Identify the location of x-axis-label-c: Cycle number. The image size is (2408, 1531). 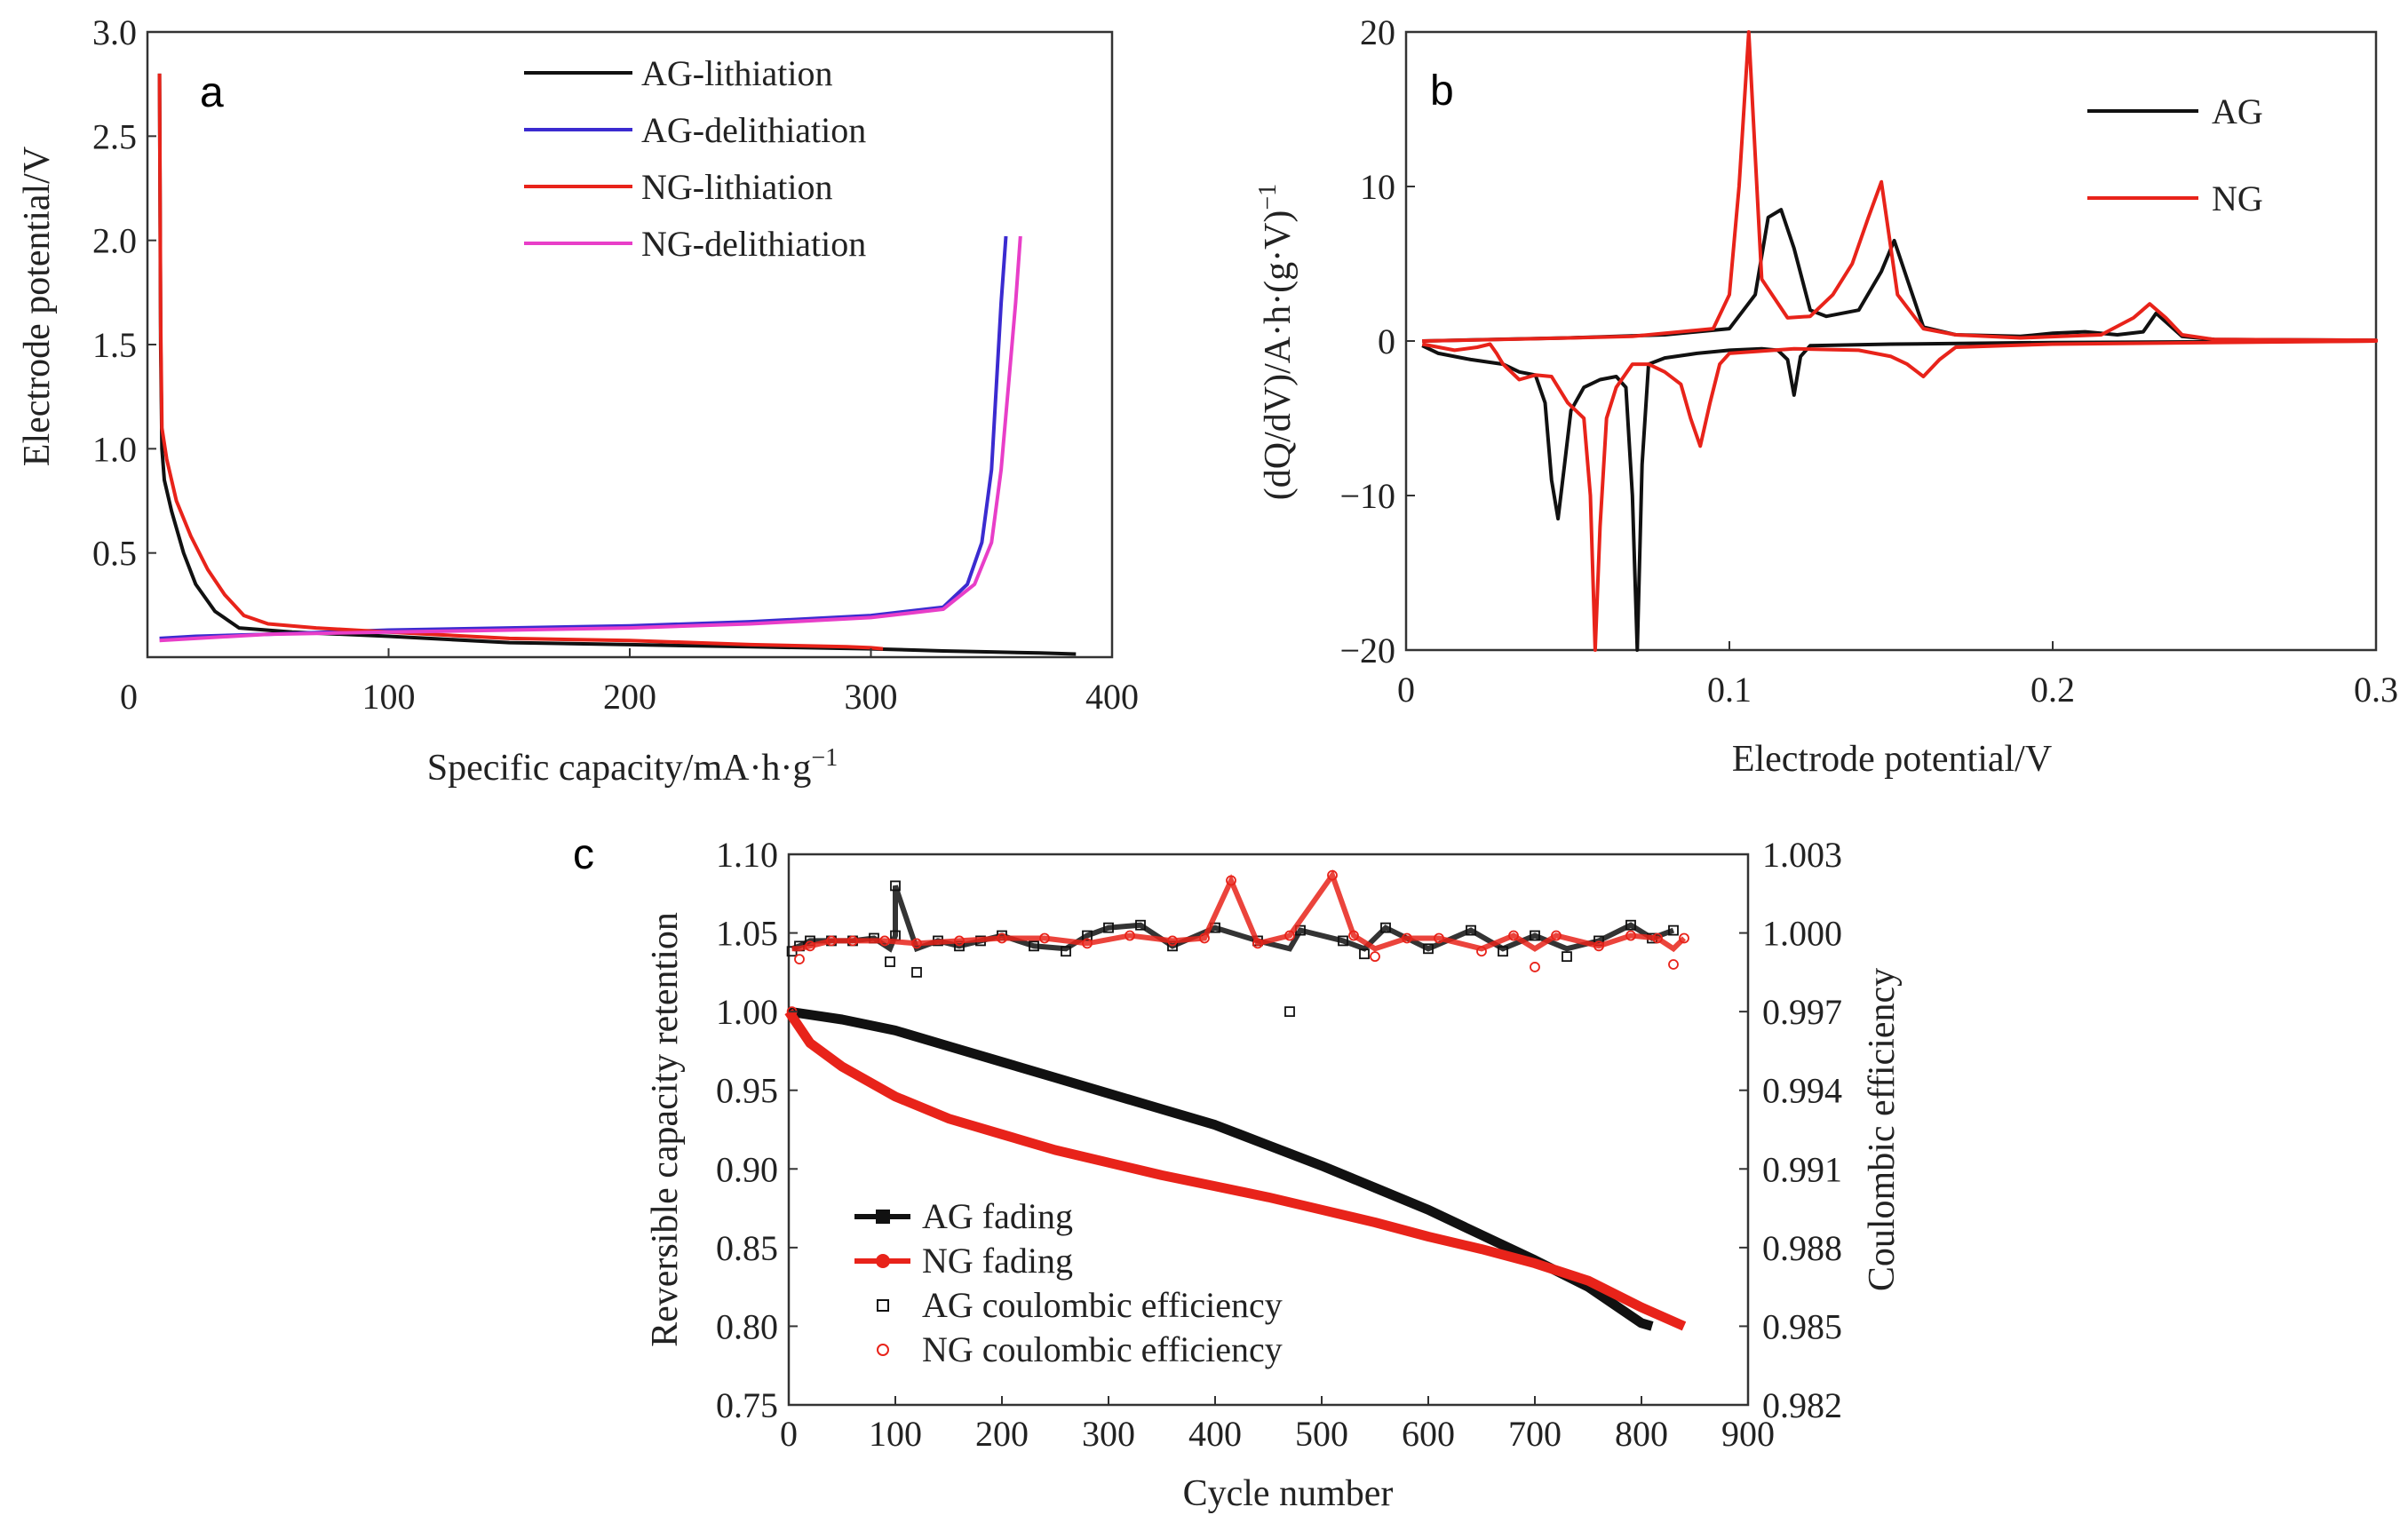
(1289, 1493).